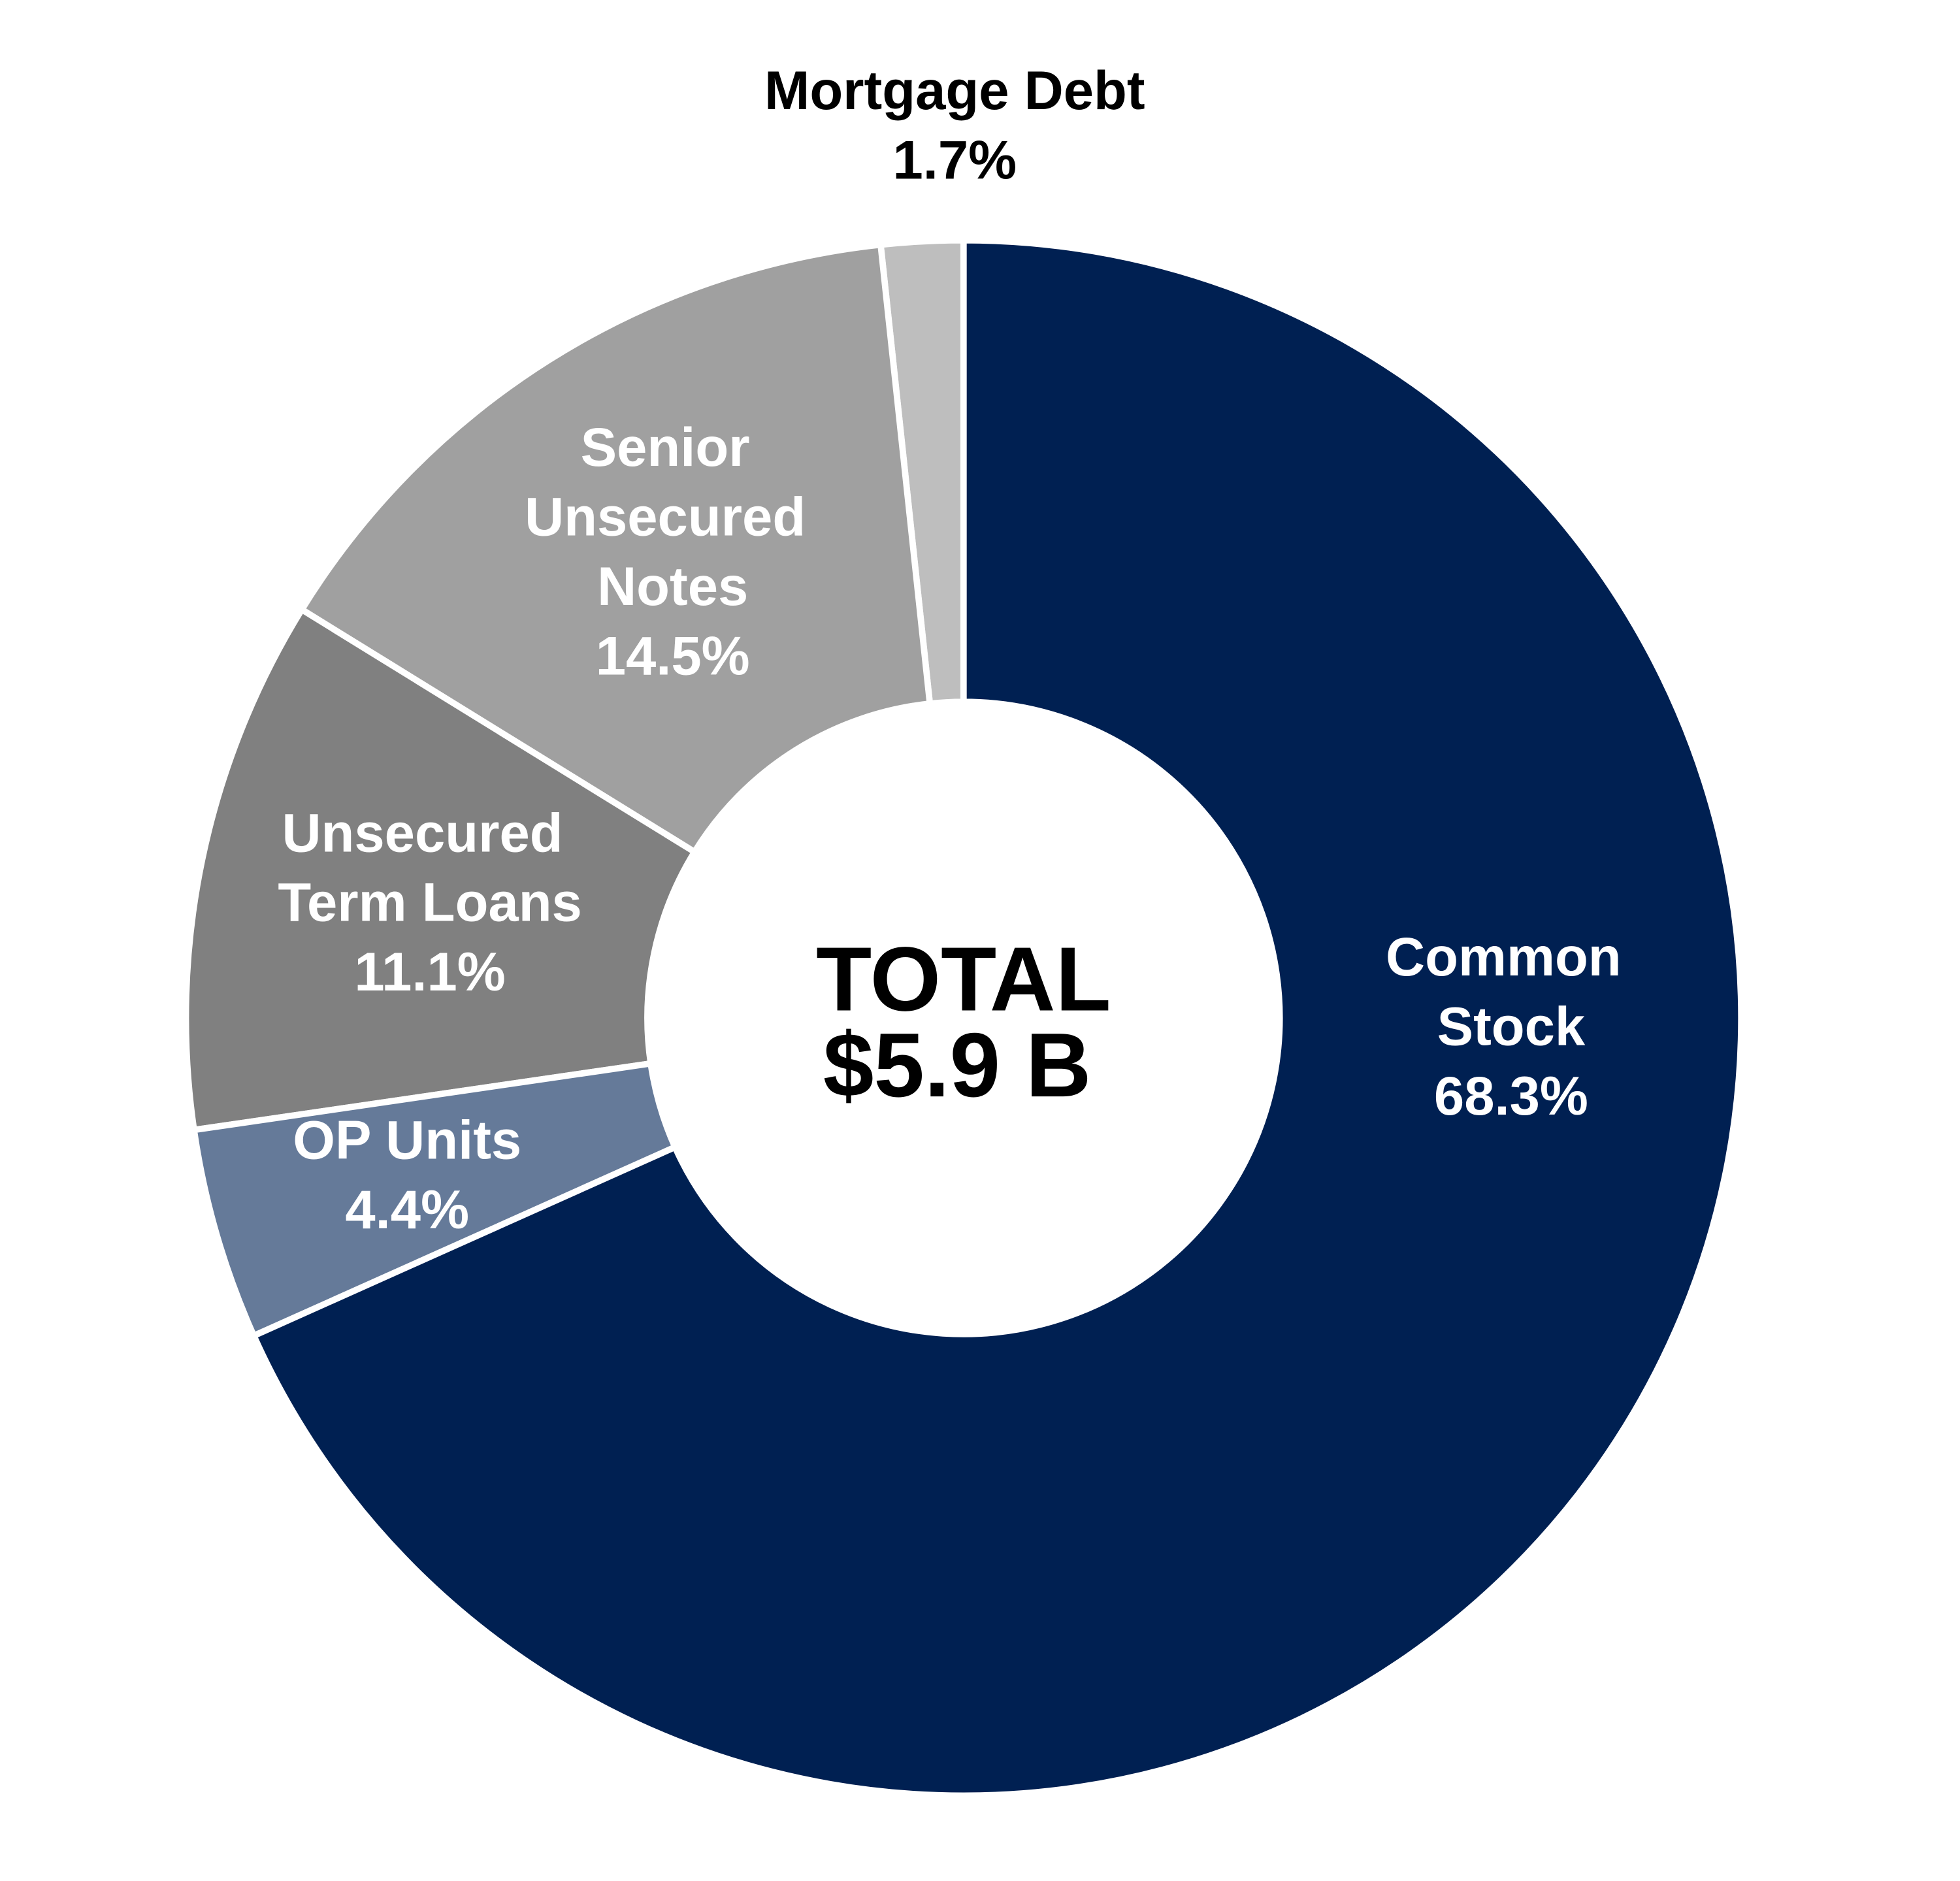  What do you see at coordinates (407, 1209) in the screenshot?
I see `slice-value: 4.4%` at bounding box center [407, 1209].